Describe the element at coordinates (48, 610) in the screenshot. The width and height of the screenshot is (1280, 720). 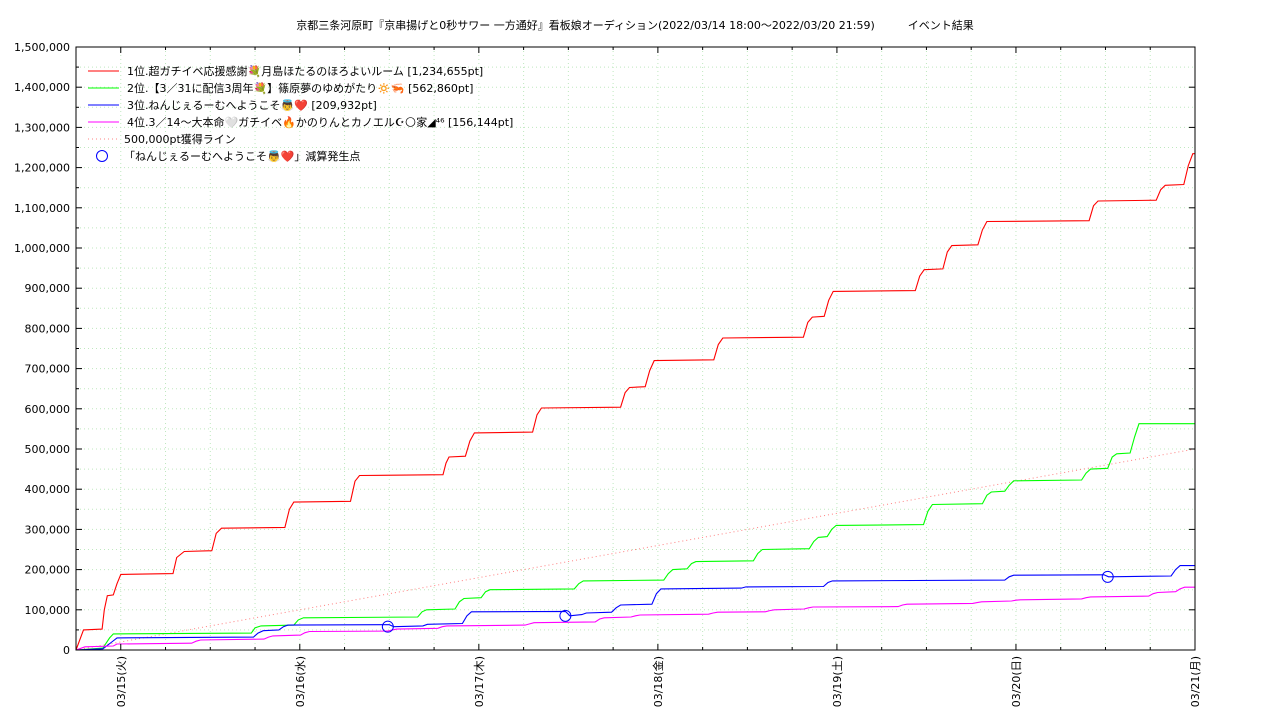
I see `y-tick-label: 100,000` at that location.